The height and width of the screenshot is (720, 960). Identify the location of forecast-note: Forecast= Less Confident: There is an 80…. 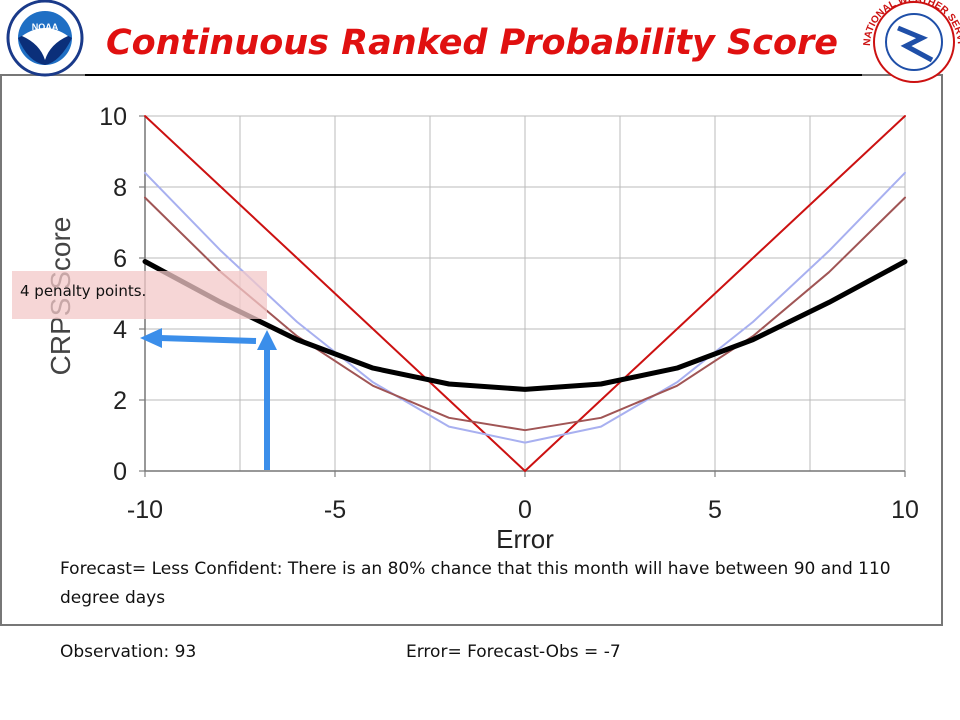
(475, 583).